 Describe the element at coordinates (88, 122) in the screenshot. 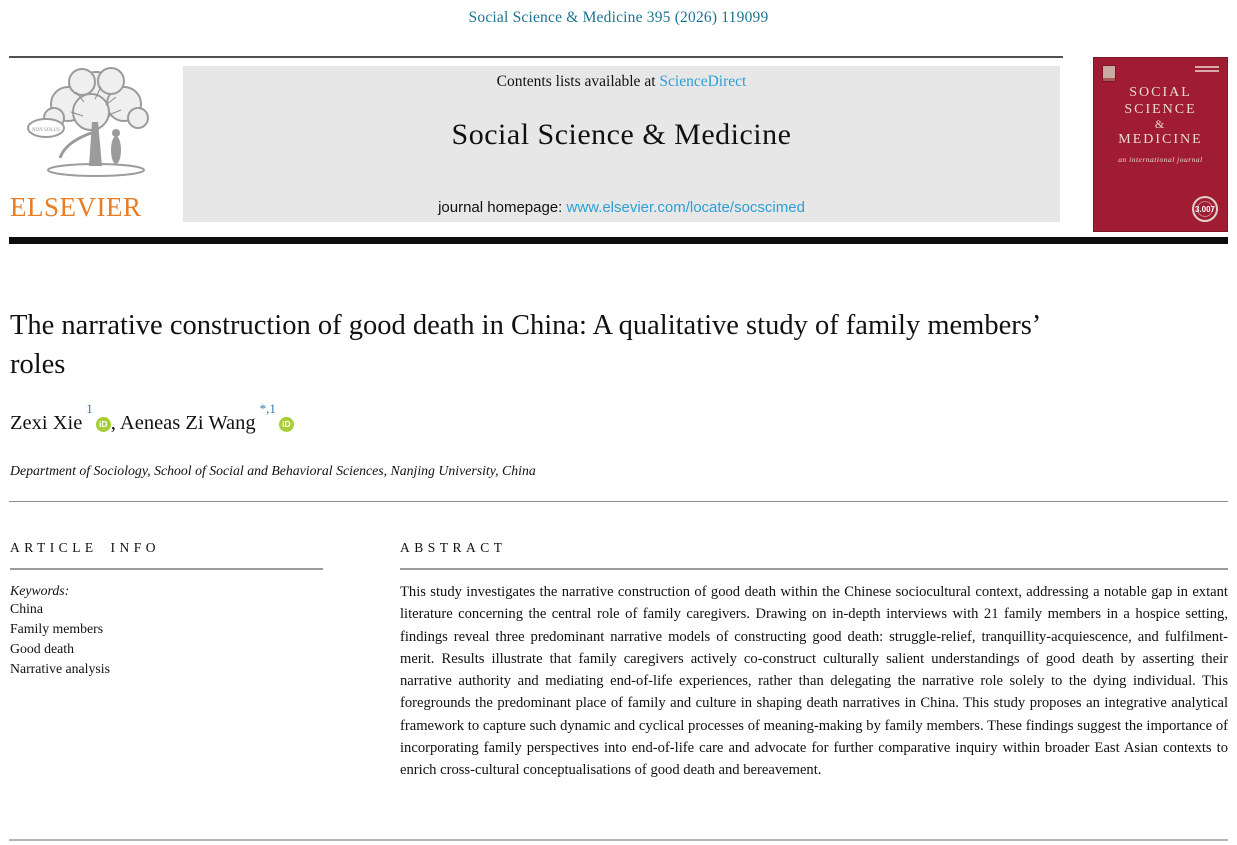

I see `elsevier-tree-icon: NON SOLUS` at that location.